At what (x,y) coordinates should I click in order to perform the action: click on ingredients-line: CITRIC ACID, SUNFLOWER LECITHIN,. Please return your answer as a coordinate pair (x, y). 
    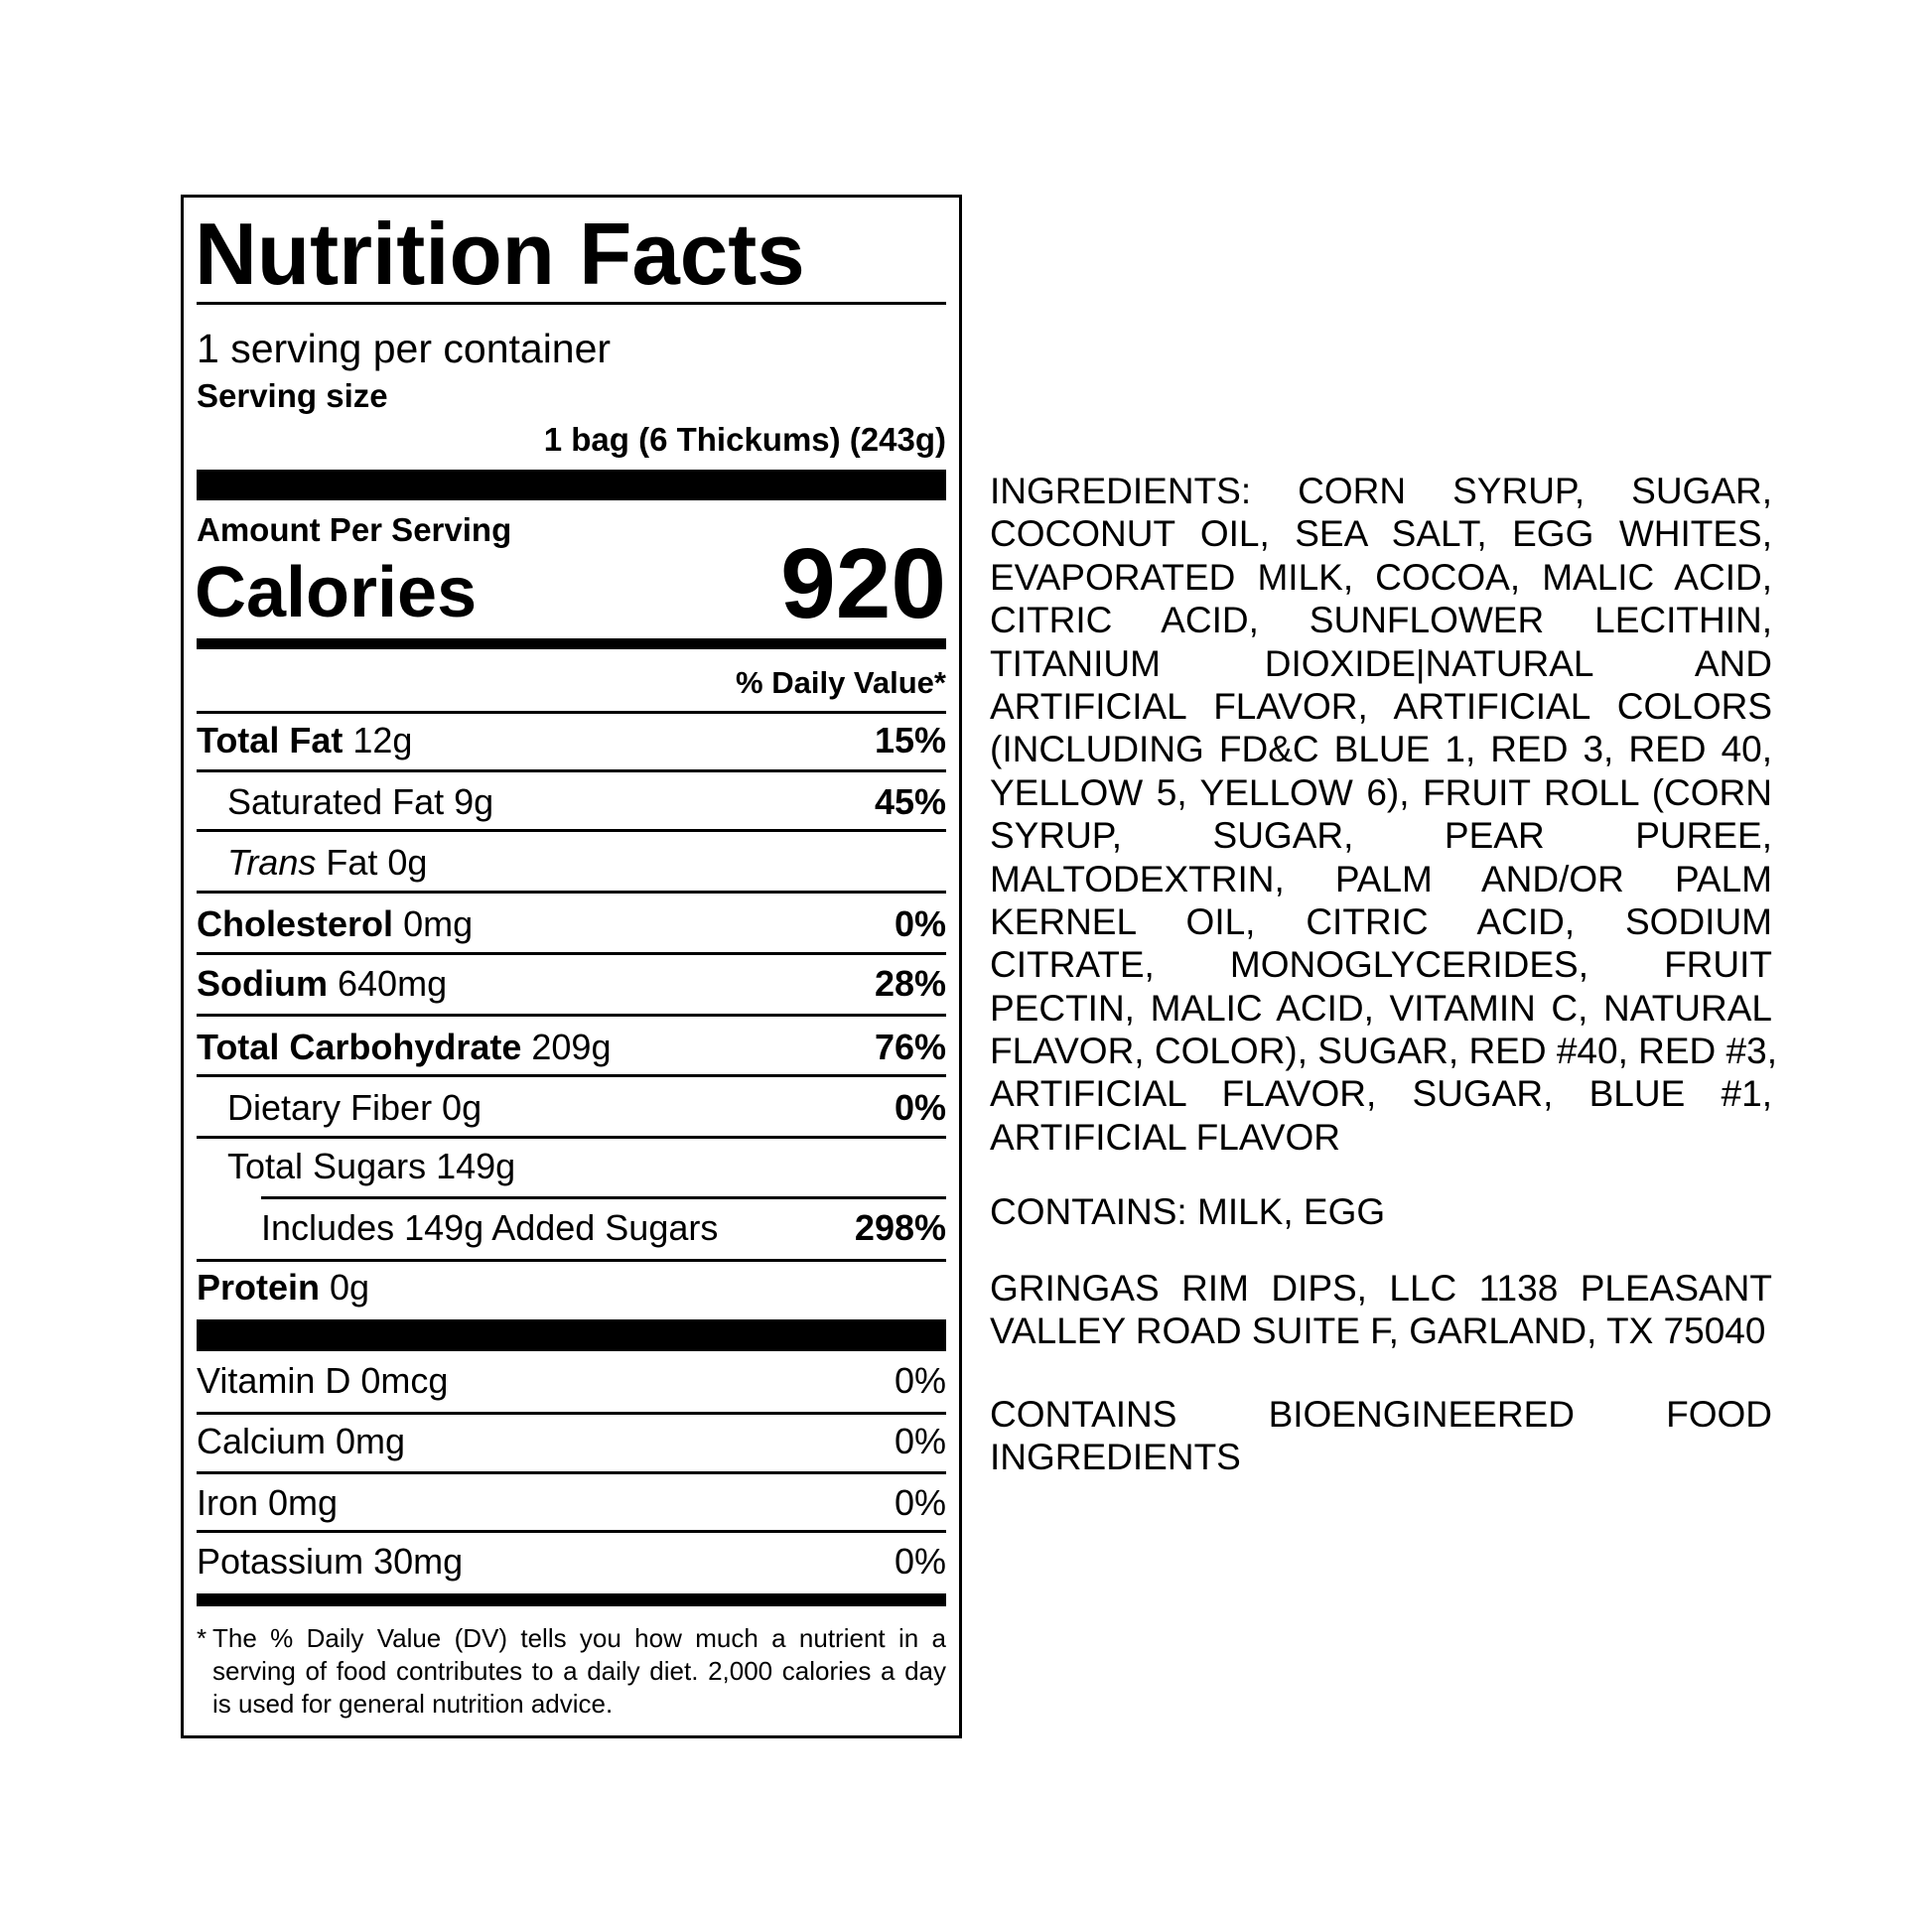
    Looking at the image, I should click on (1381, 621).